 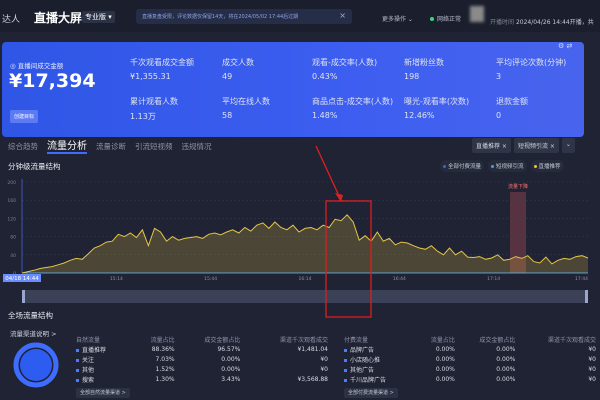 I want to click on y-tick-label: 40, so click(x=13, y=256).